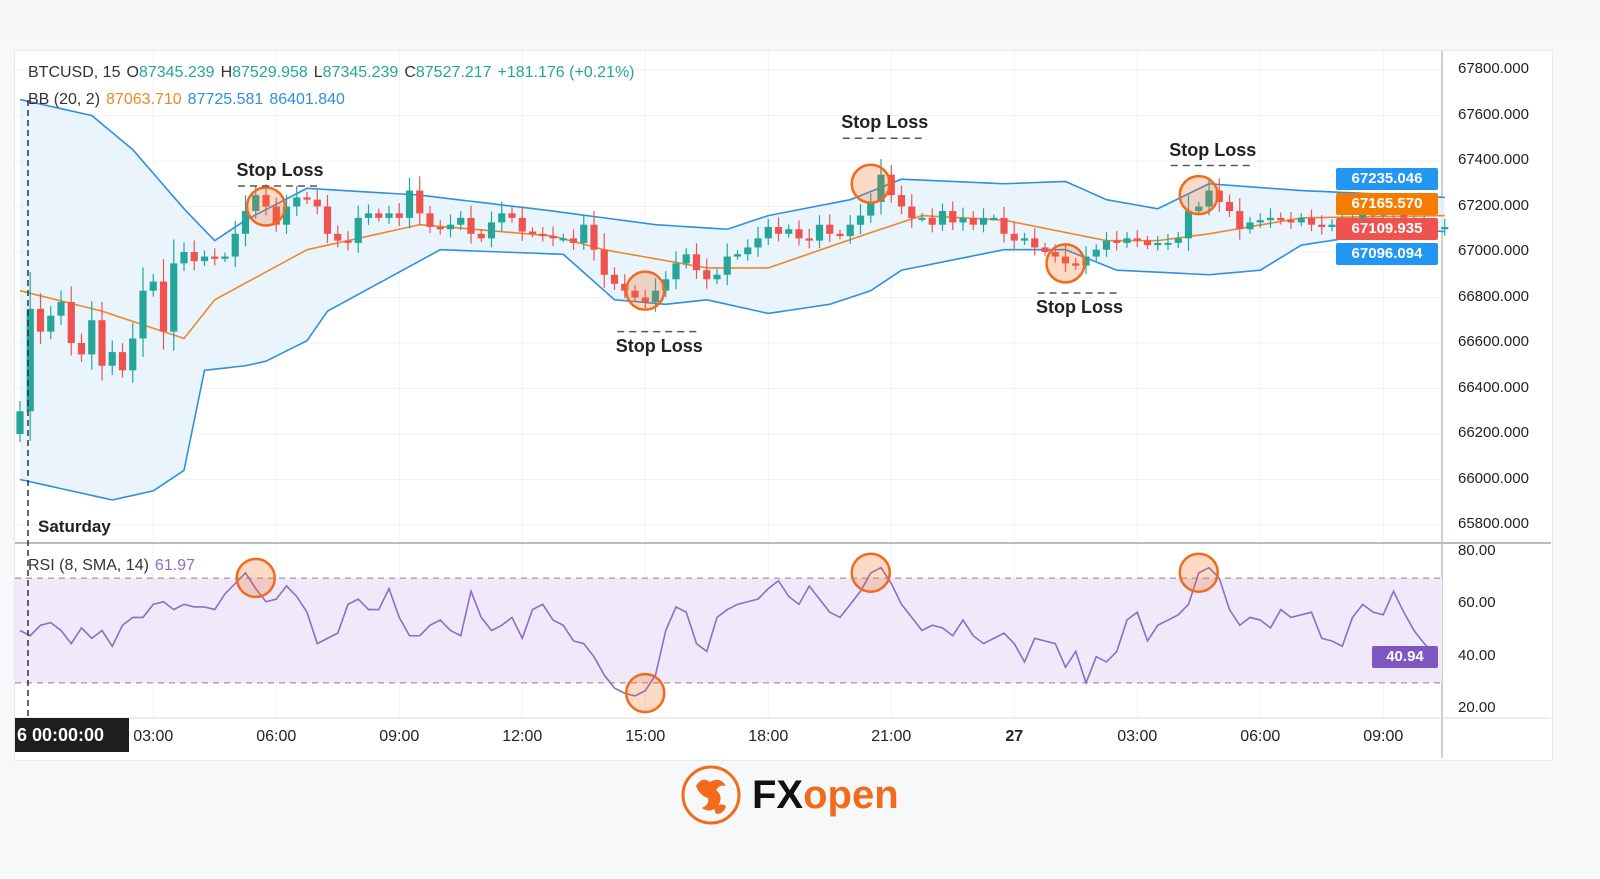 The height and width of the screenshot is (879, 1600). What do you see at coordinates (522, 736) in the screenshot?
I see `time-axis-label: 12:00` at bounding box center [522, 736].